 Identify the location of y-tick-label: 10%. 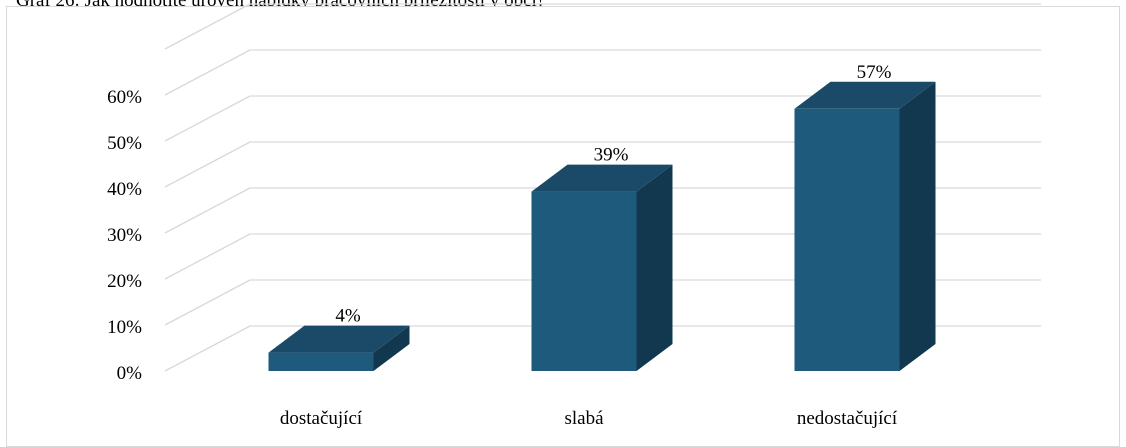
(124, 327).